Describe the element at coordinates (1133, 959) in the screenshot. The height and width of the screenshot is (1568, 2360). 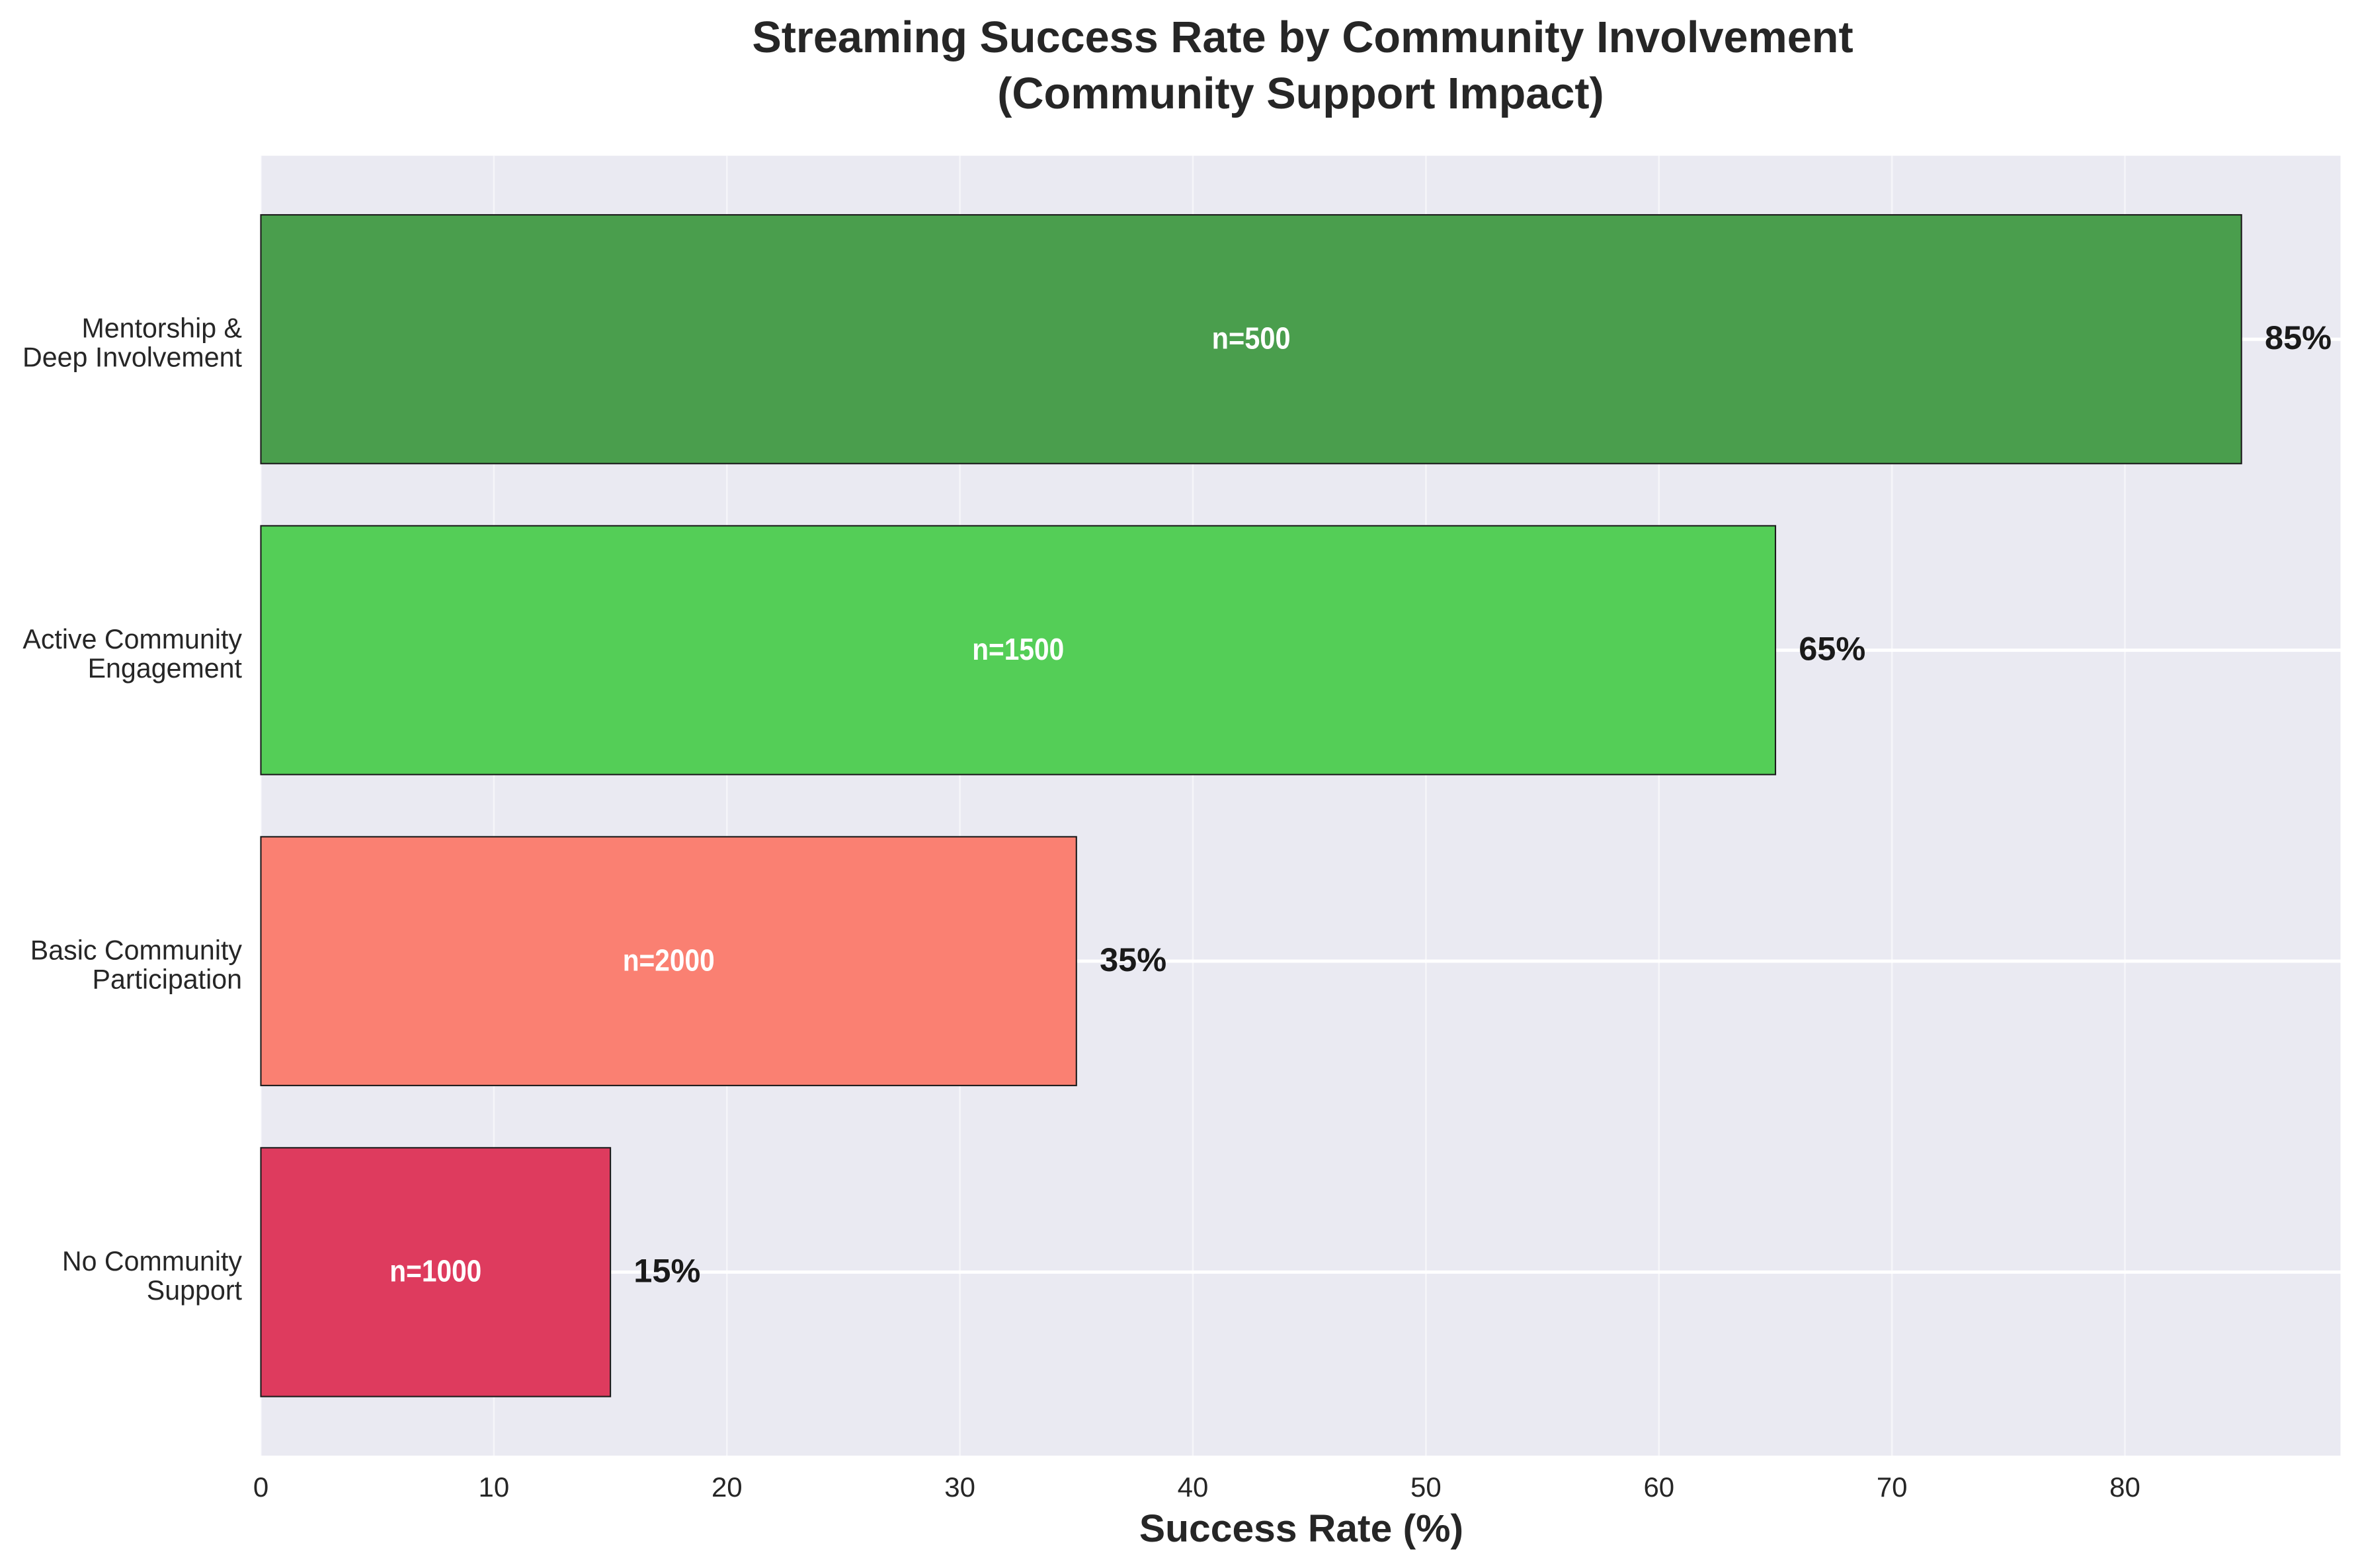
I see `svg-text: 35%` at that location.